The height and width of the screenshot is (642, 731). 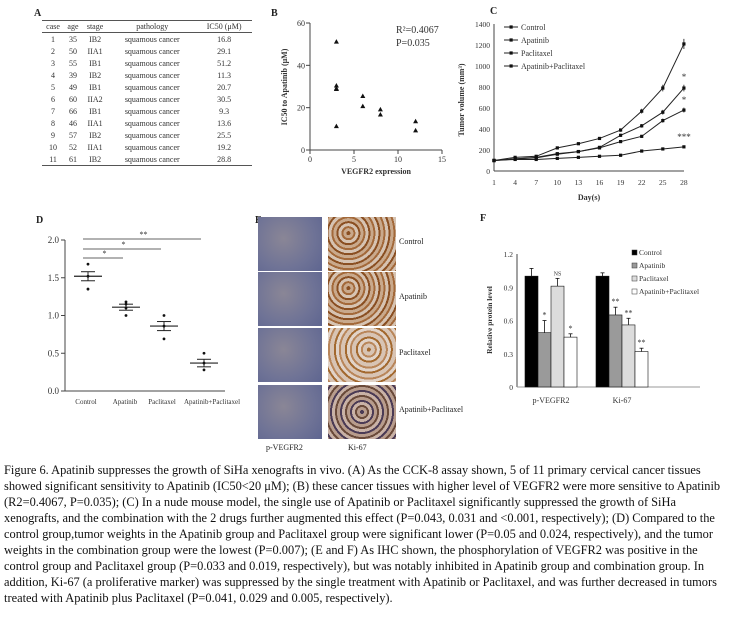 I want to click on y-tick-label: 2.0, so click(x=54, y=240).